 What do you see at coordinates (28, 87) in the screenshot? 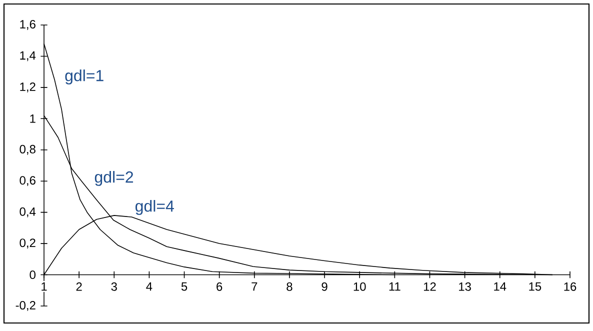
I see `y-tick-label: 1,2` at bounding box center [28, 87].